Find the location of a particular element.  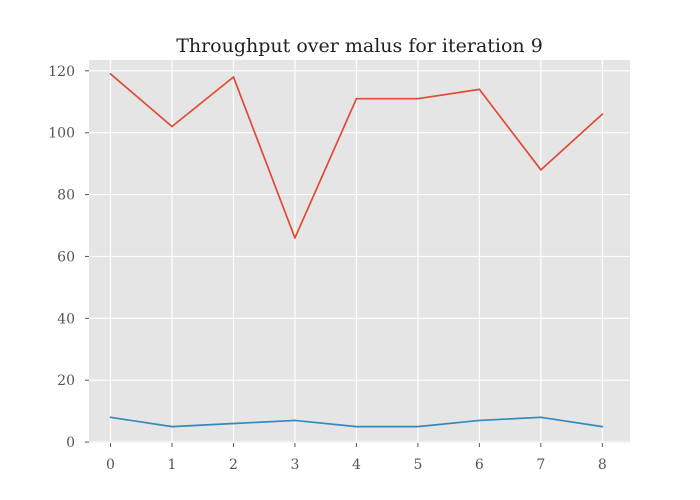

x-tick-label: 2 is located at coordinates (233, 465).